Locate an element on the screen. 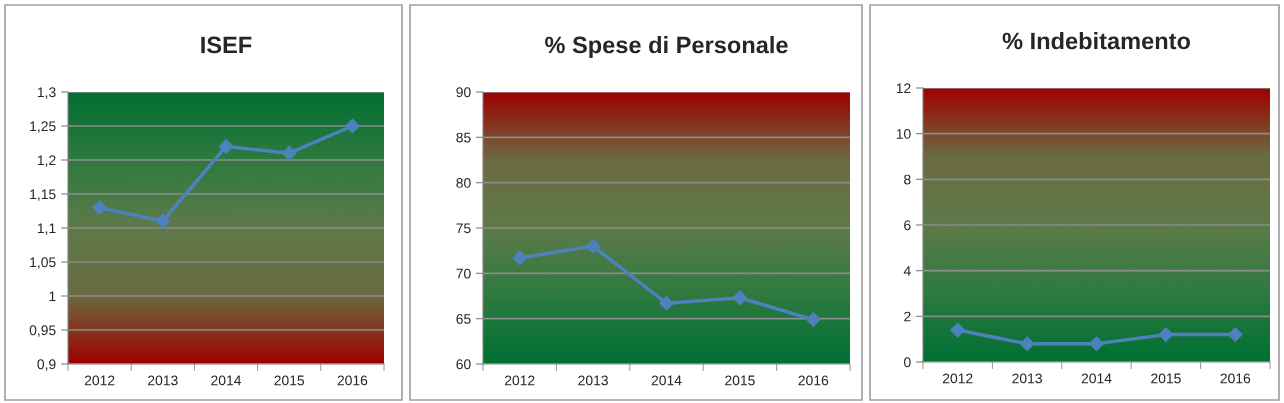 The height and width of the screenshot is (403, 1284). y-tick-label: 0,9 is located at coordinates (46, 365).